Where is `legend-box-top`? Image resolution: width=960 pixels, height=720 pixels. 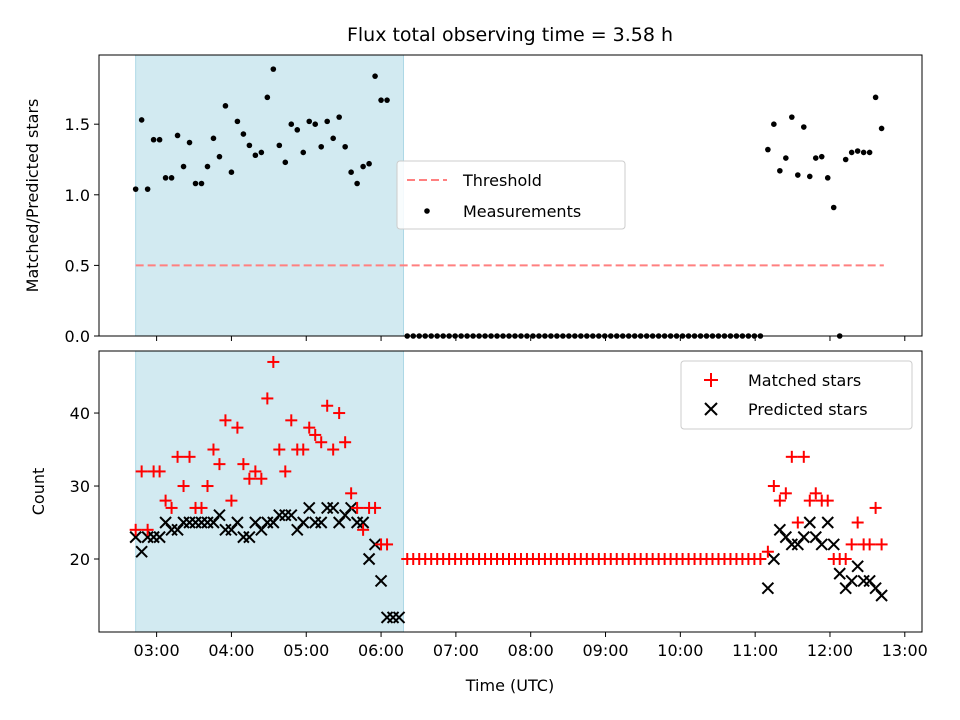 legend-box-top is located at coordinates (511, 195).